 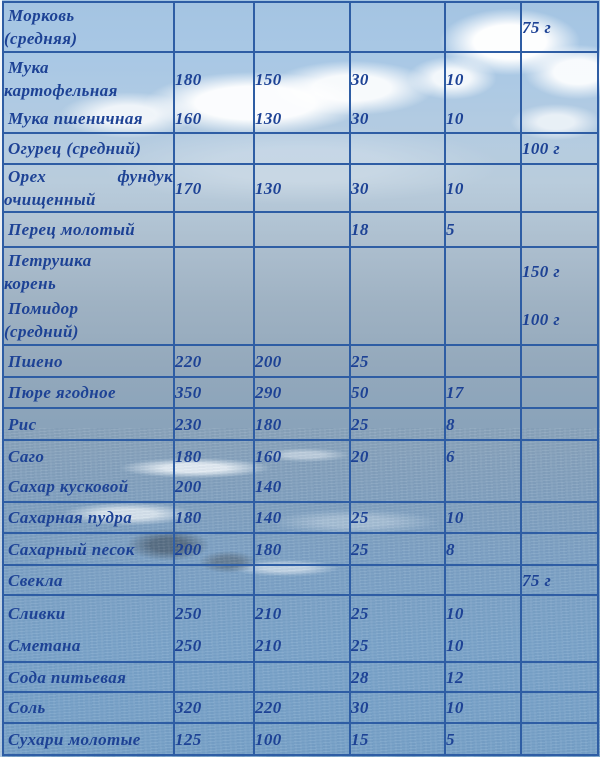 I want to click on table-row: Огурец (средний) 100 г, so click(x=300, y=148).